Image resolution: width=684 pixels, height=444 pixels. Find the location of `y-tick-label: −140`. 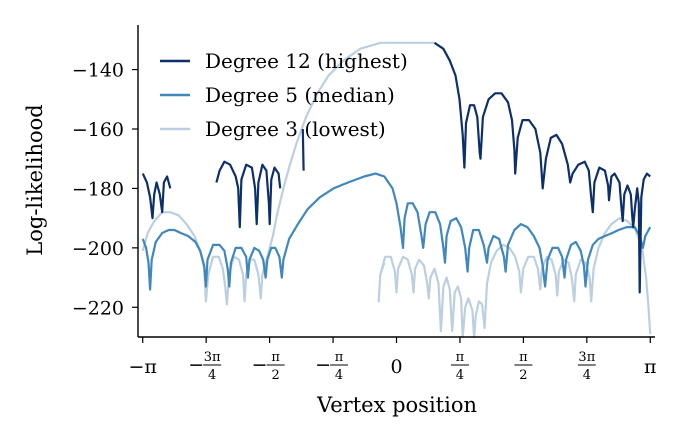

y-tick-label: −140 is located at coordinates (98, 71).